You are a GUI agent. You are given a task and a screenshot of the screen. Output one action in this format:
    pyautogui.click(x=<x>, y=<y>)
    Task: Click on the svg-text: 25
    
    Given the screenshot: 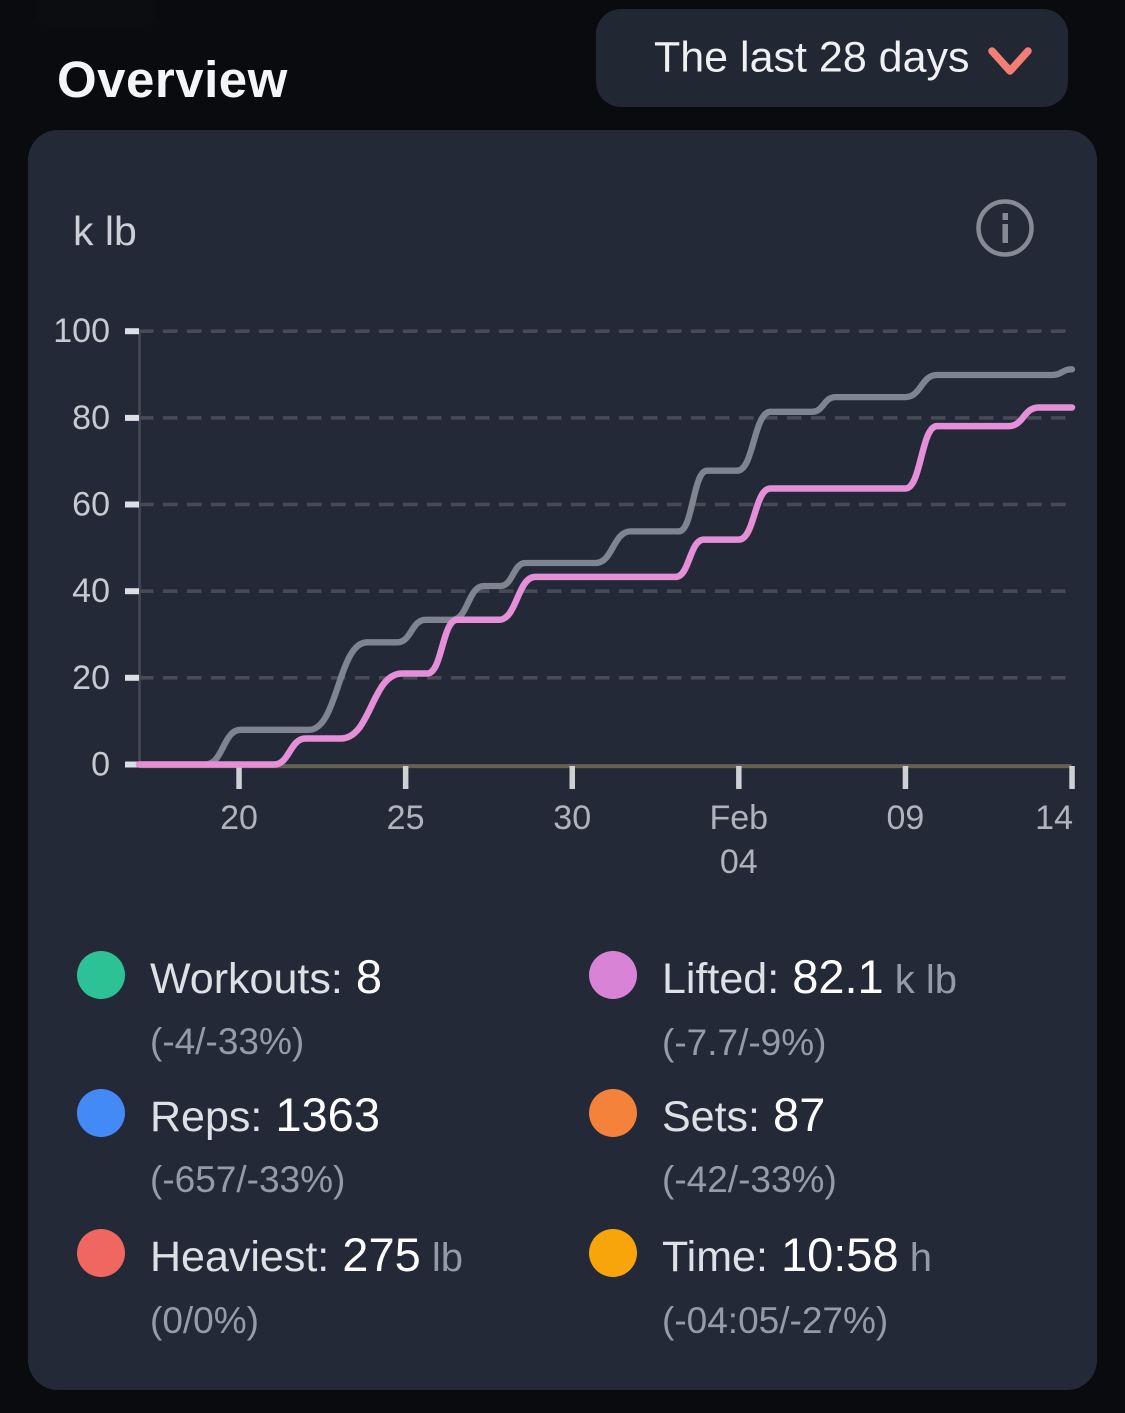 What is the action you would take?
    pyautogui.click(x=406, y=818)
    